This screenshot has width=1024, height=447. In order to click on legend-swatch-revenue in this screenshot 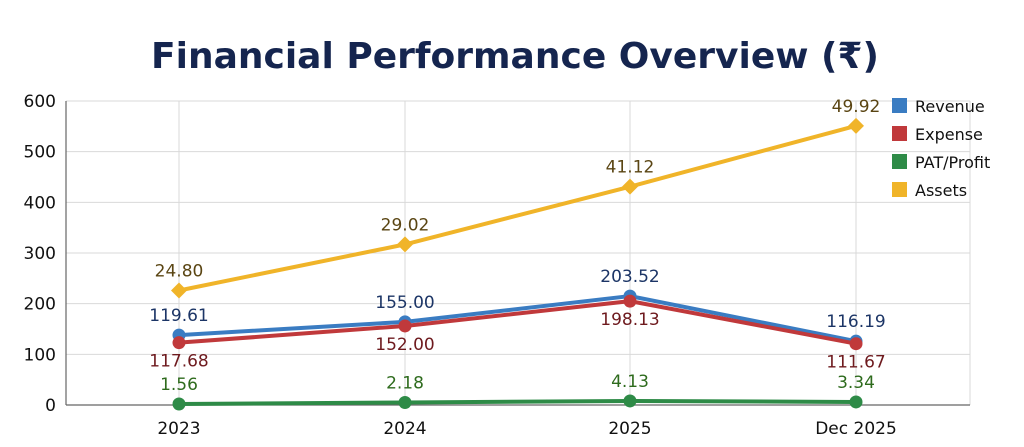, I will do `click(899, 105)`.